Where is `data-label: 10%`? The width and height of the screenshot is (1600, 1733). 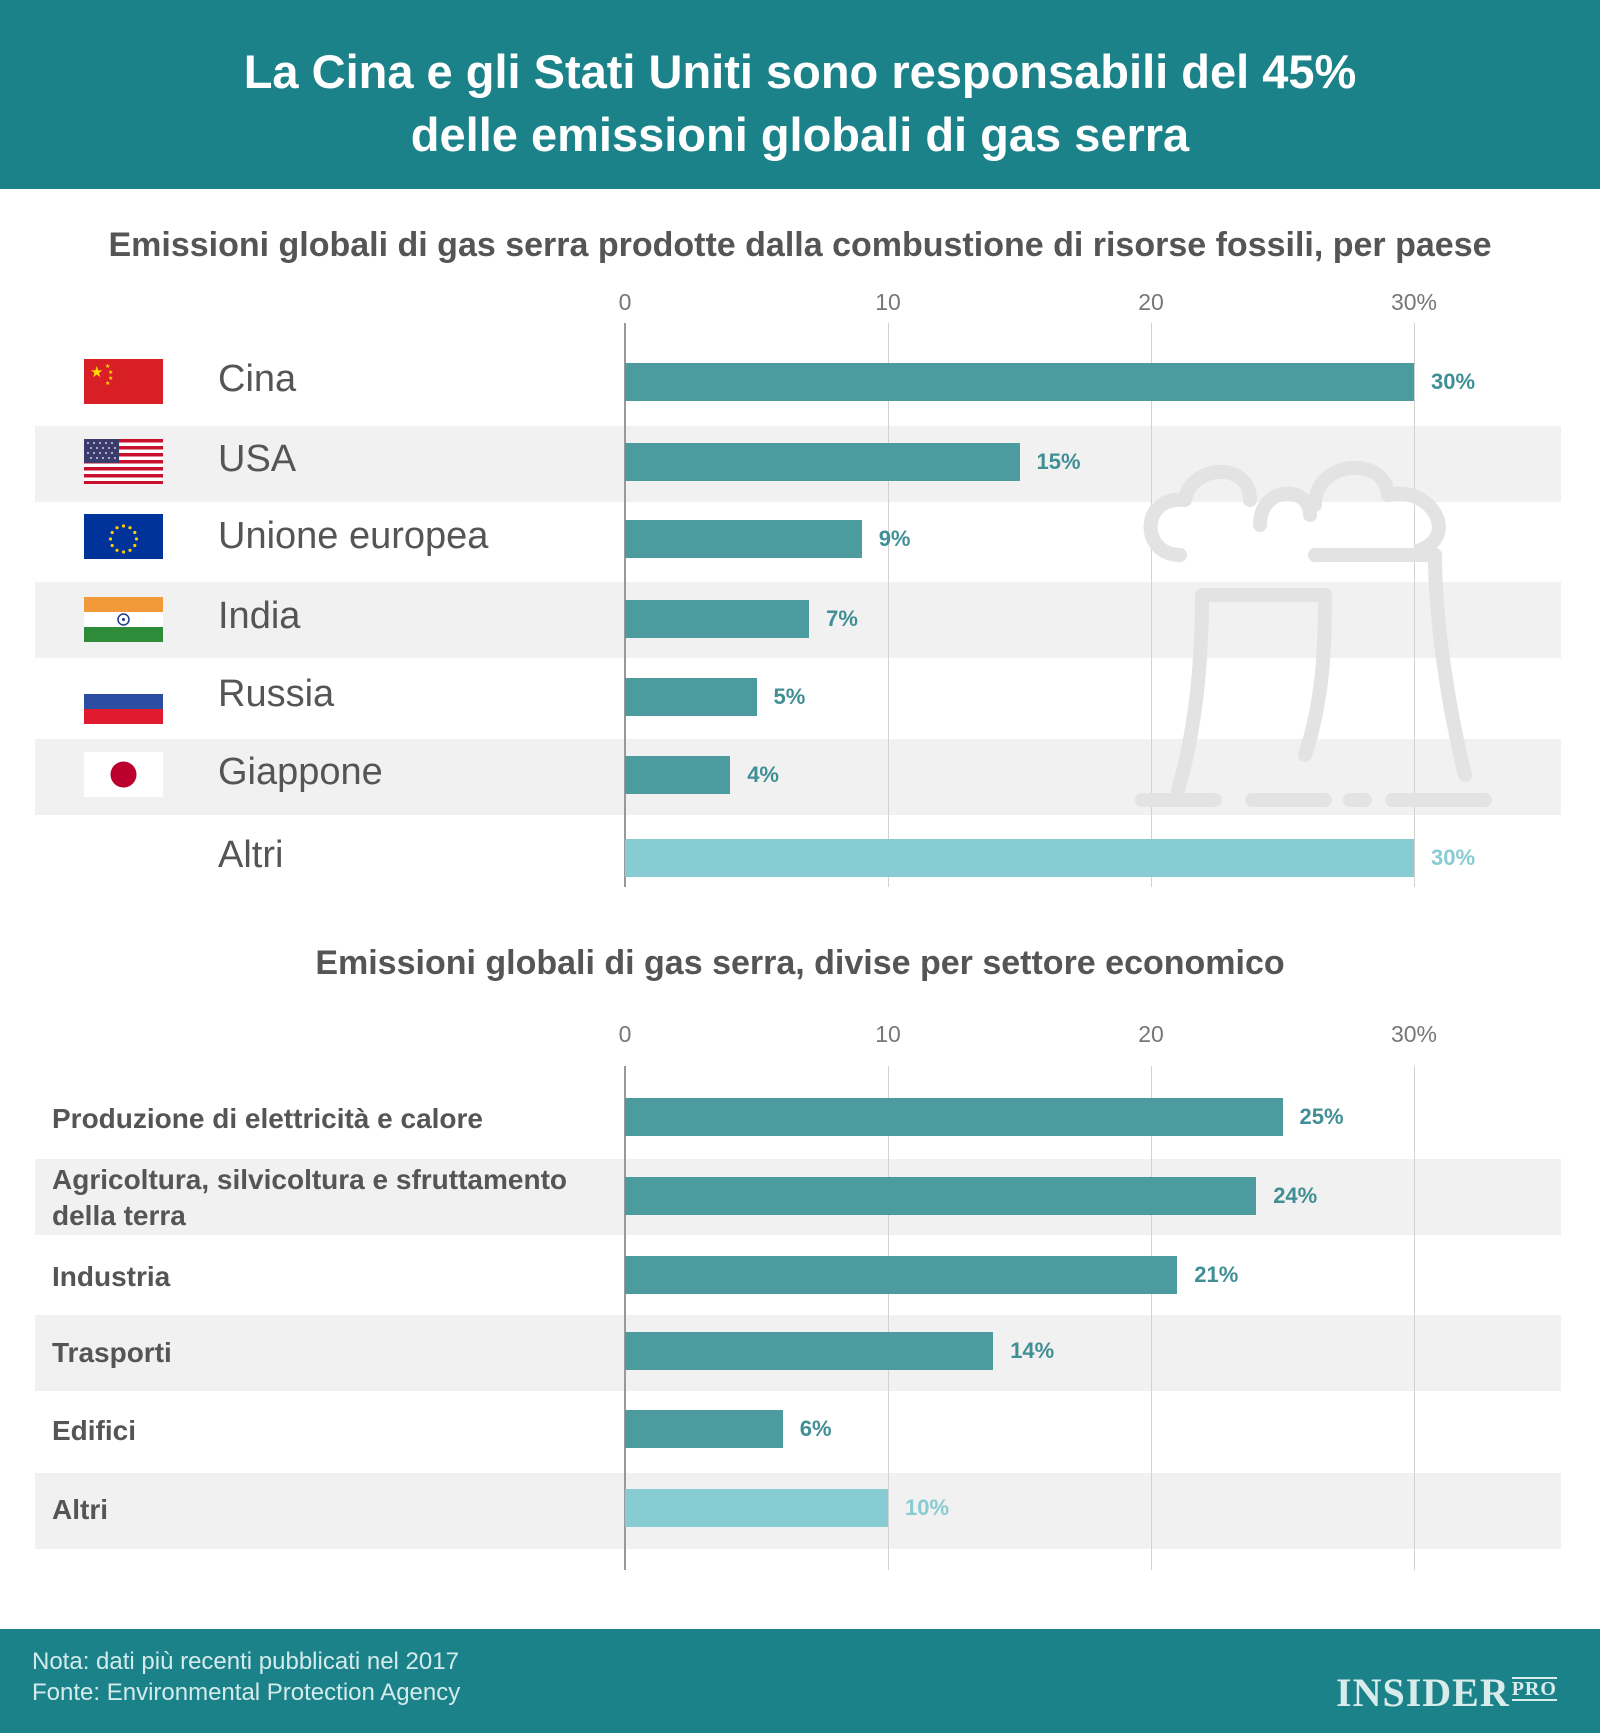
data-label: 10% is located at coordinates (927, 1507).